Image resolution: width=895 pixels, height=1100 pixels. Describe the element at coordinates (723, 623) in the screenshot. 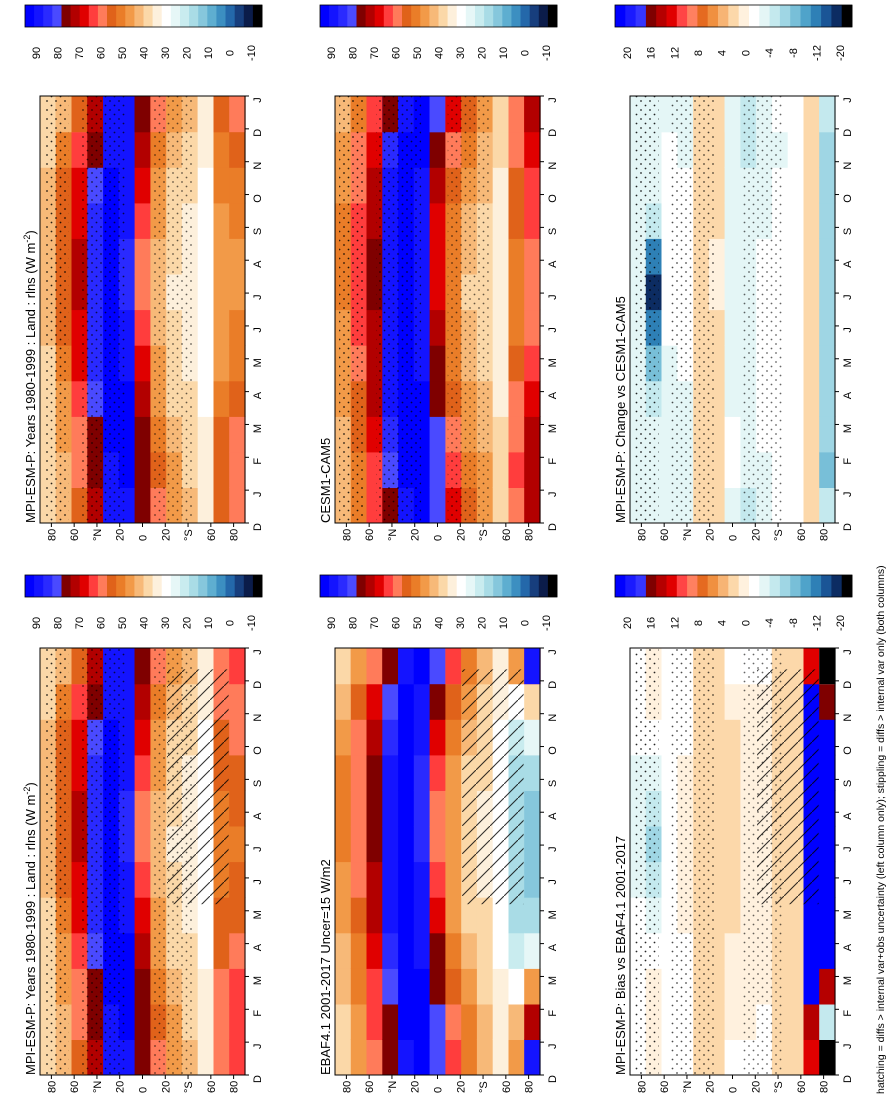

I see `colorbar-tick-label: 4` at that location.